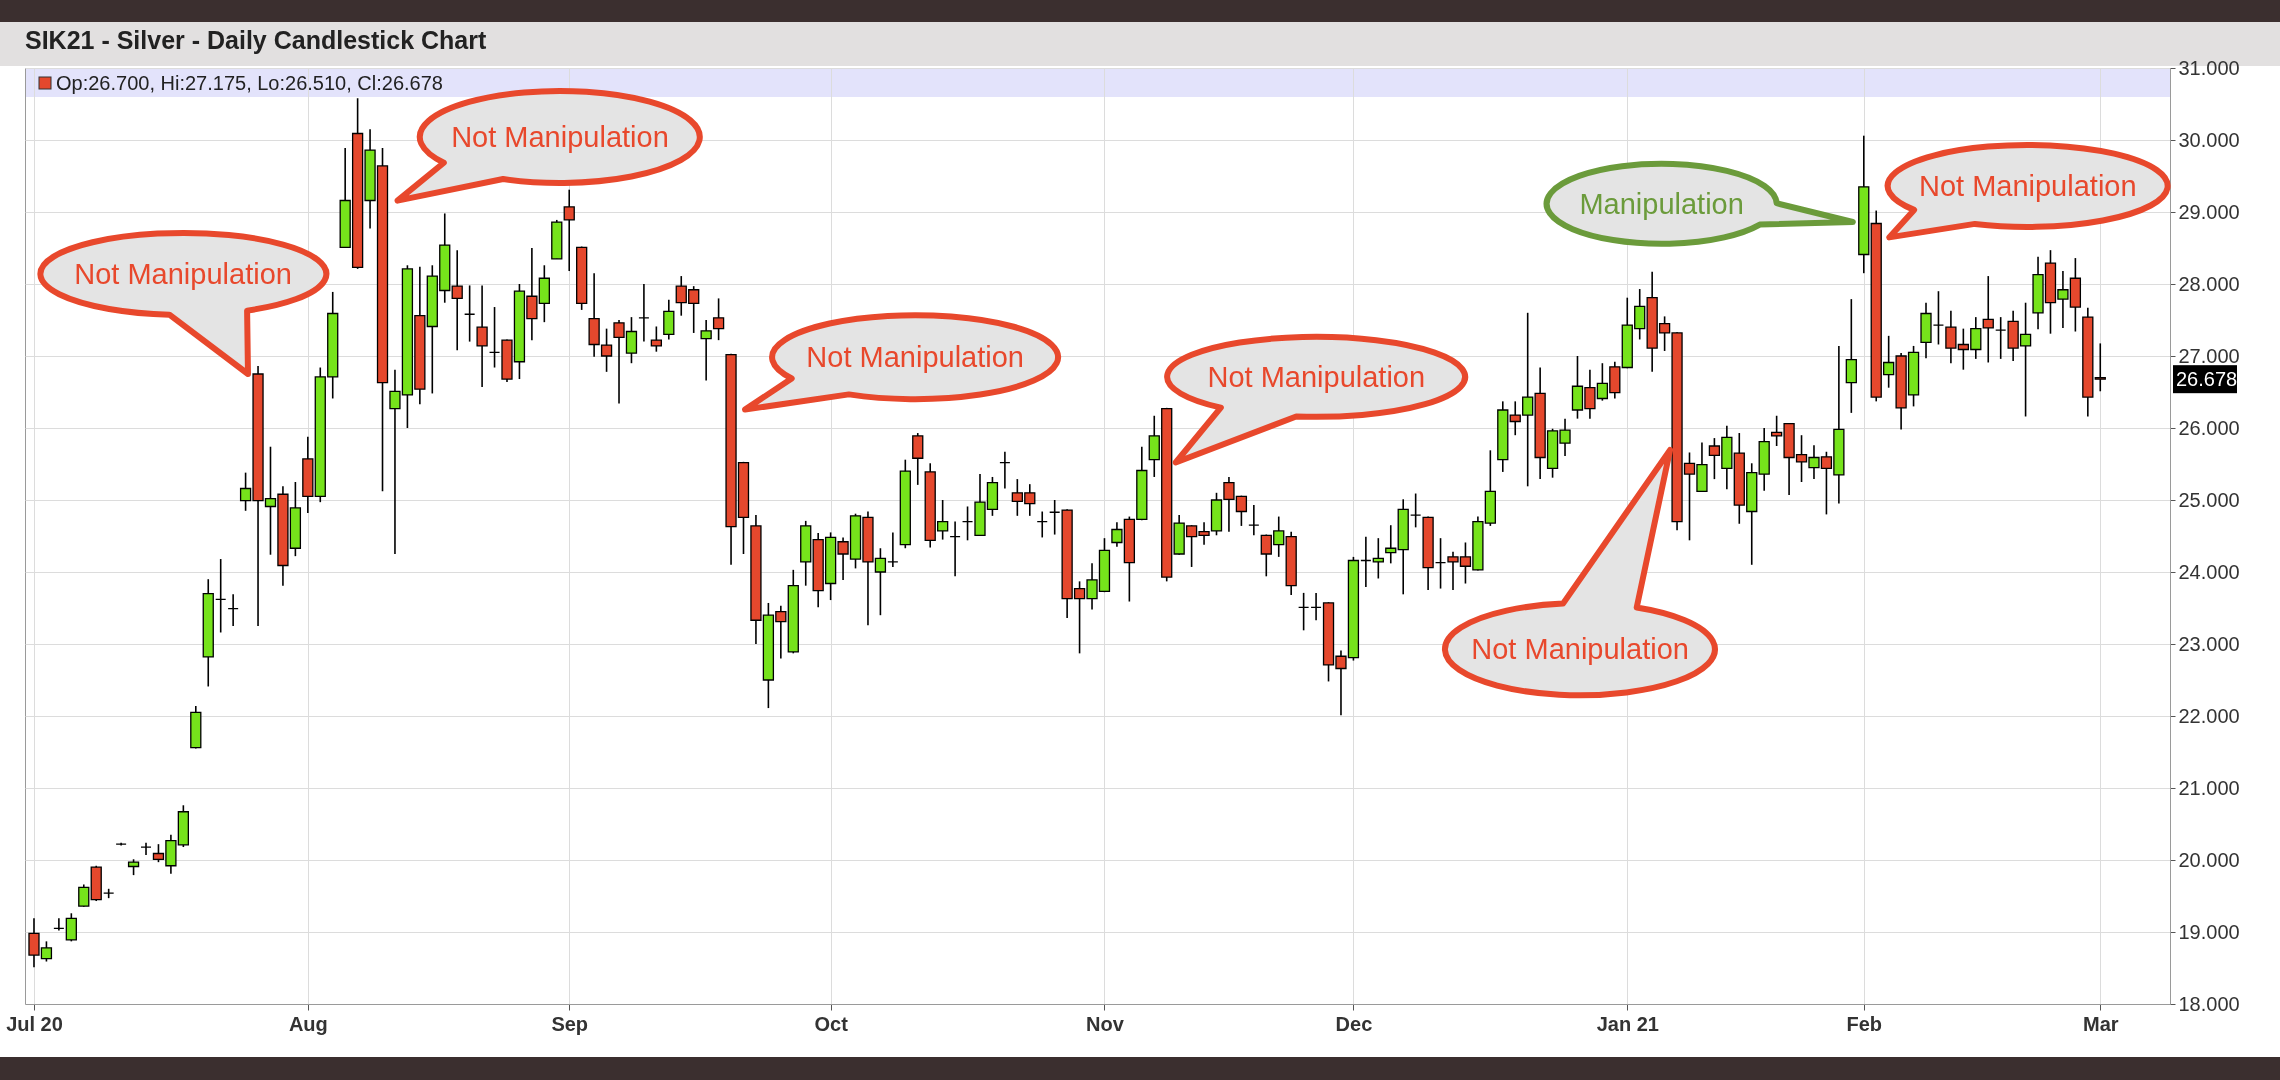  I want to click on y-tick-label: 29.000, so click(2209, 211).